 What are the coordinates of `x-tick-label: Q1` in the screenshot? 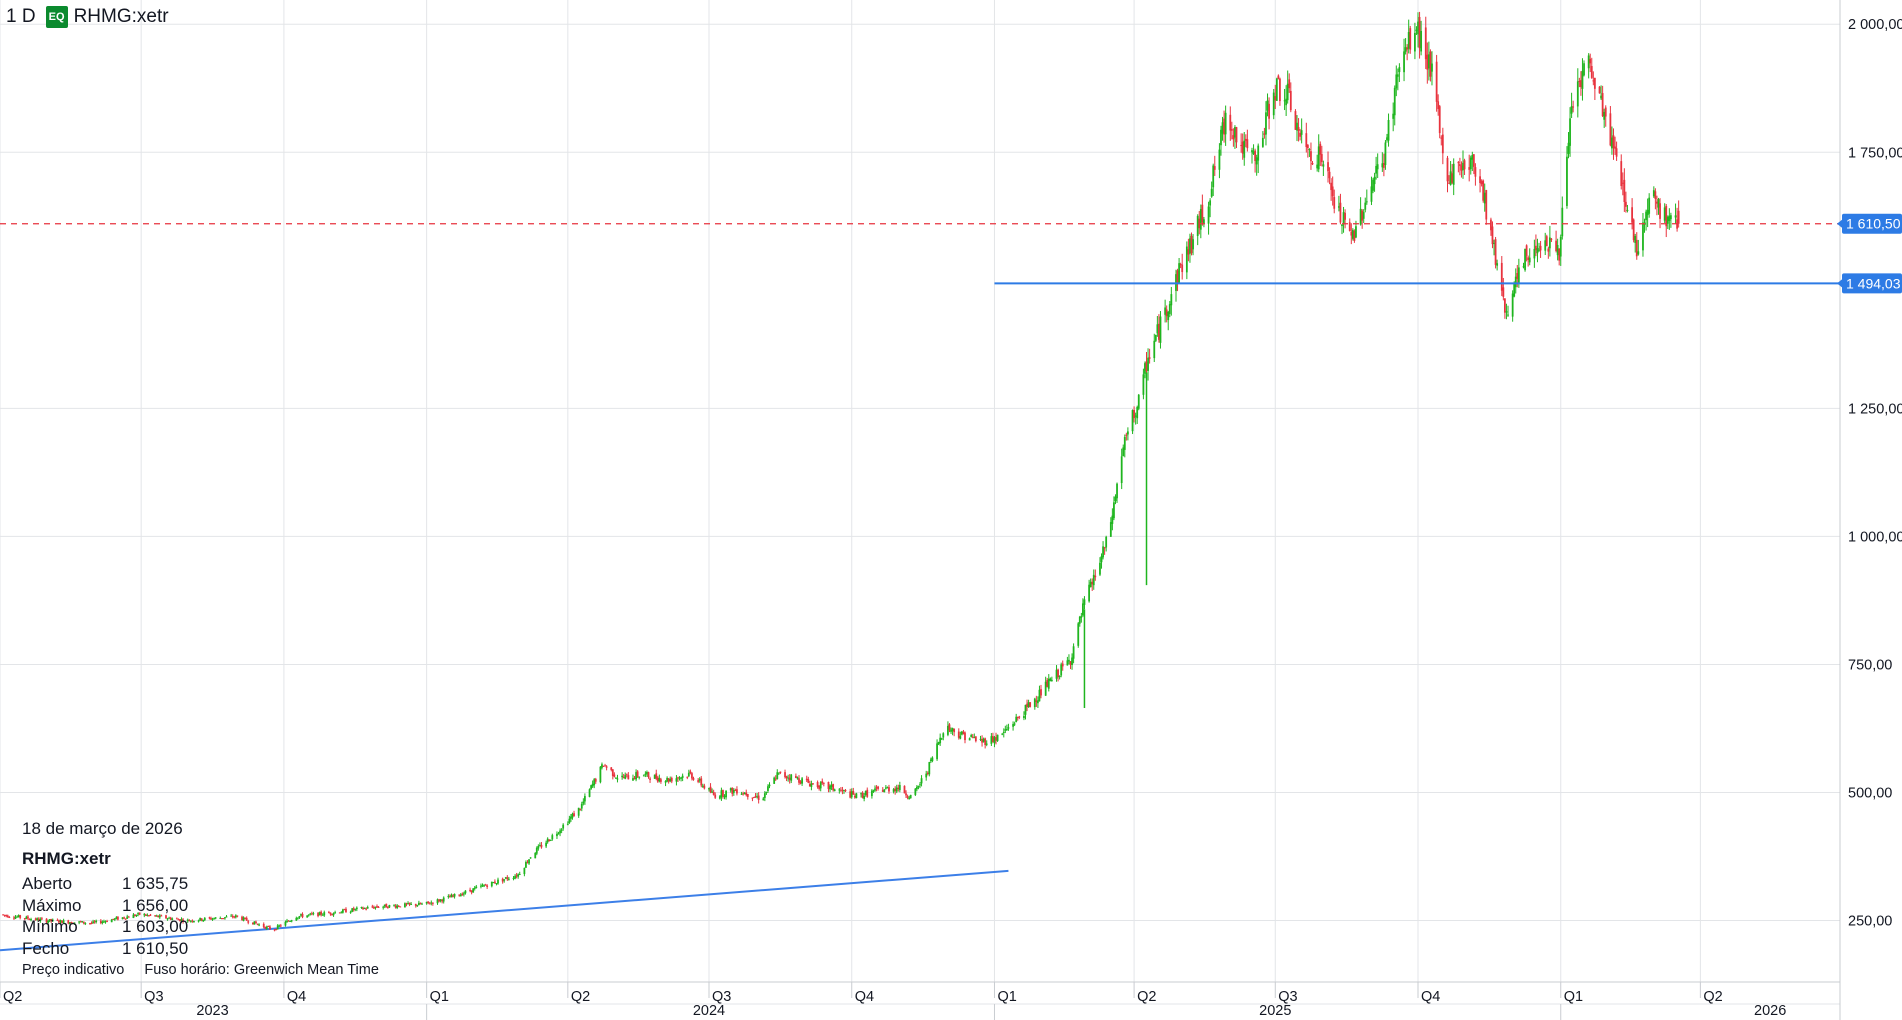 It's located at (1006, 997).